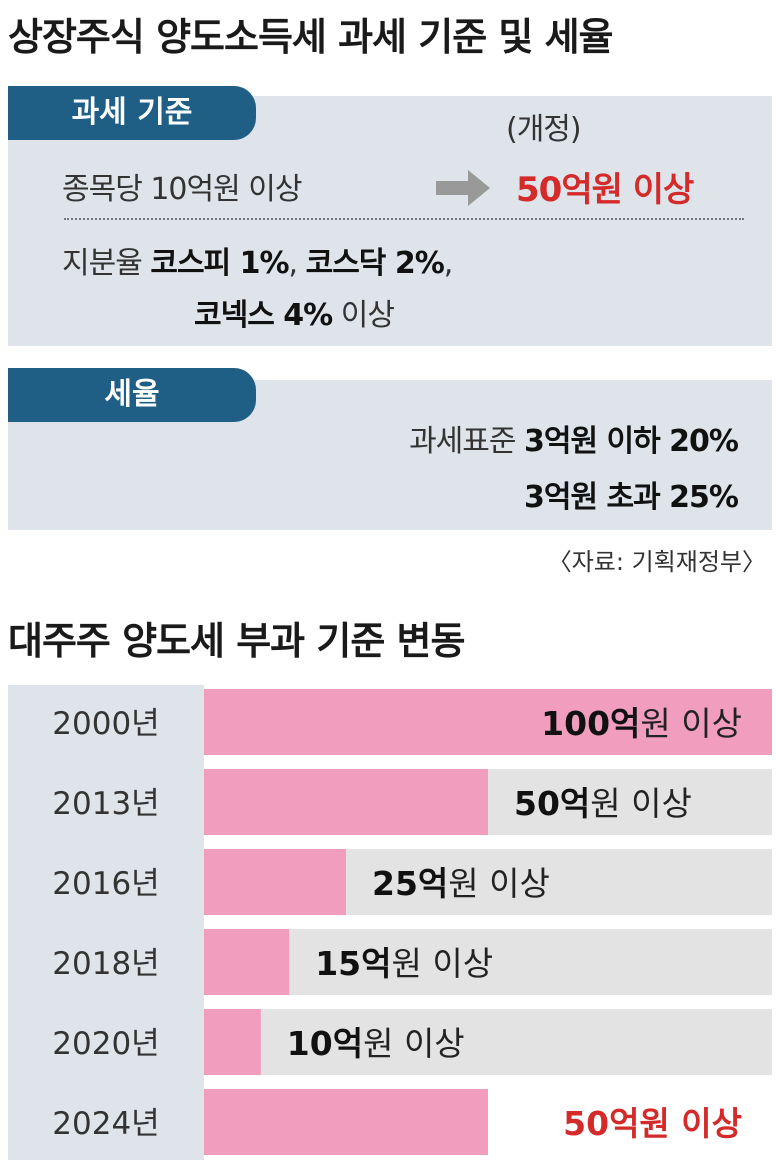  Describe the element at coordinates (463, 188) in the screenshot. I see `arrow-right-icon` at that location.